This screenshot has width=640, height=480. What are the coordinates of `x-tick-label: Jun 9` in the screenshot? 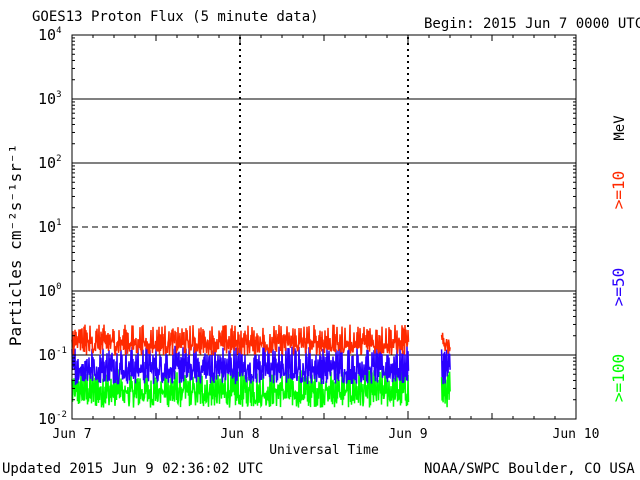 It's located at (407, 434).